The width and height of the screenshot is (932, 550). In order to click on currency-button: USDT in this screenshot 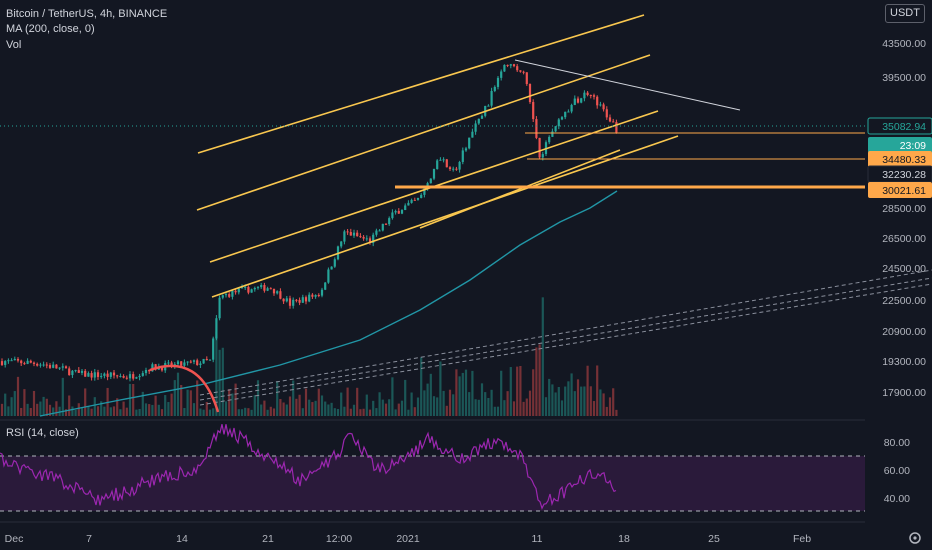, I will do `click(905, 13)`.